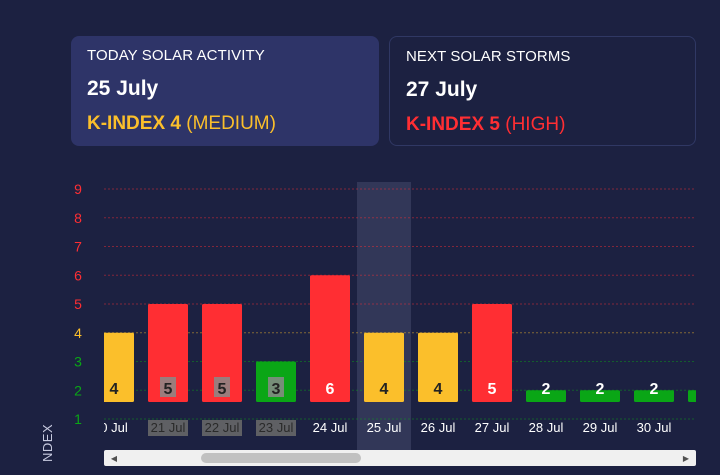  I want to click on bar-value-label: 6, so click(330, 389).